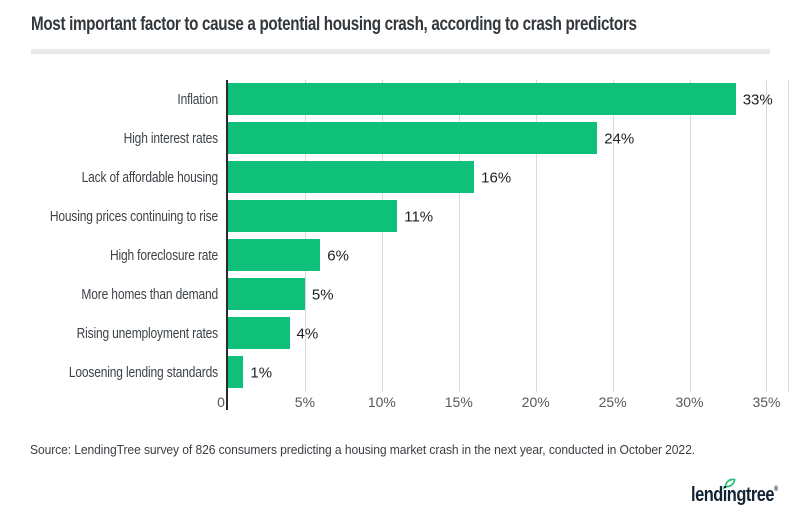 Image resolution: width=800 pixels, height=525 pixels. I want to click on x-tick-label: 25%, so click(612, 402).